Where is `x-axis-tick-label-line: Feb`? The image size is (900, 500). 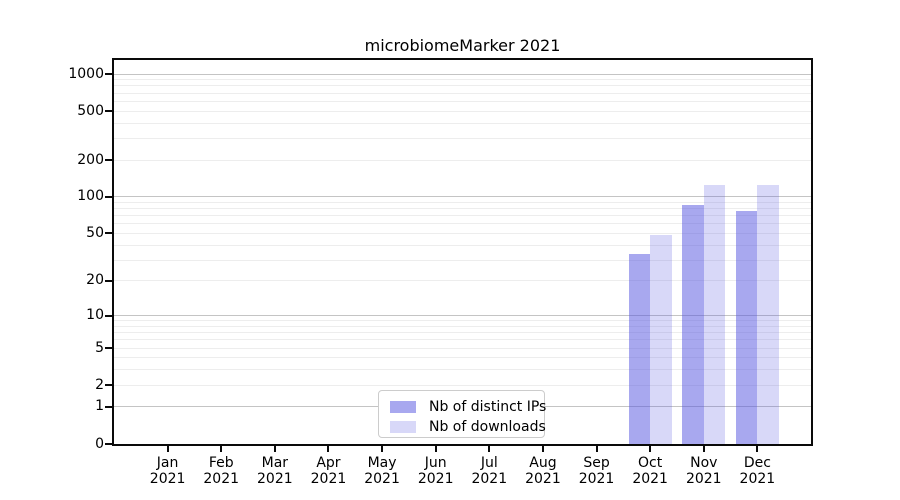 x-axis-tick-label-line: Feb is located at coordinates (221, 463).